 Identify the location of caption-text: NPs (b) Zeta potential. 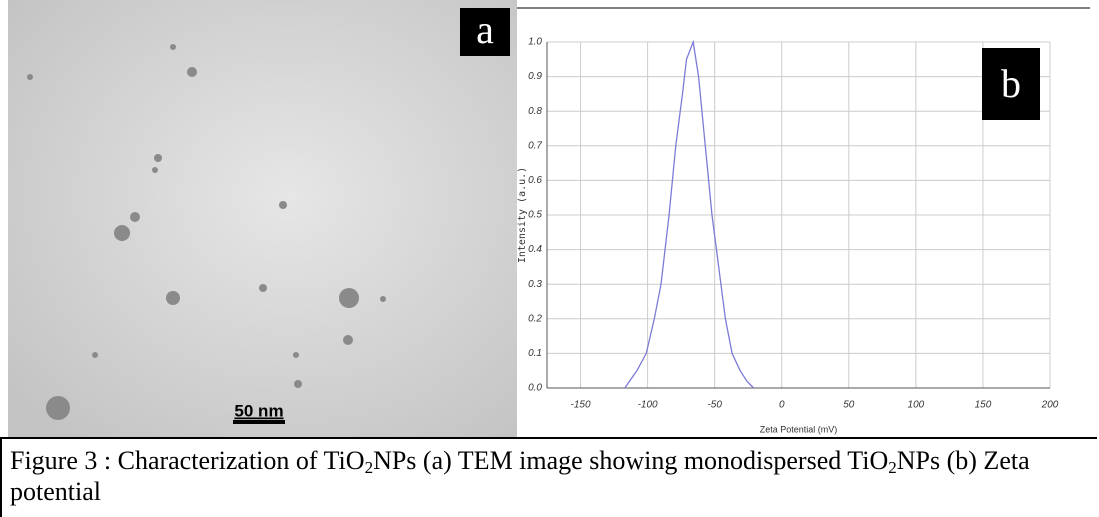
(520, 476).